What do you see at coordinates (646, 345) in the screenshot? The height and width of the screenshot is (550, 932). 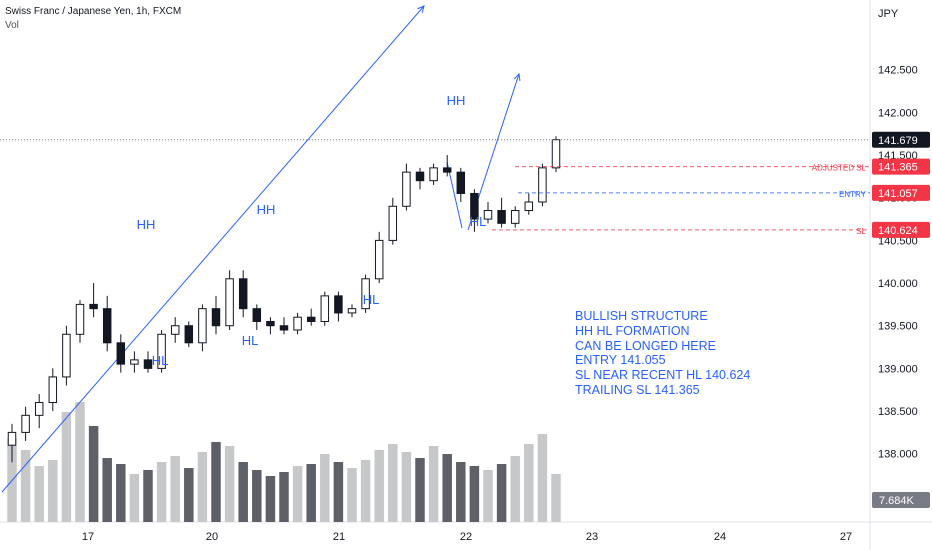 I see `note-line: CAN BE LONGED HERE` at bounding box center [646, 345].